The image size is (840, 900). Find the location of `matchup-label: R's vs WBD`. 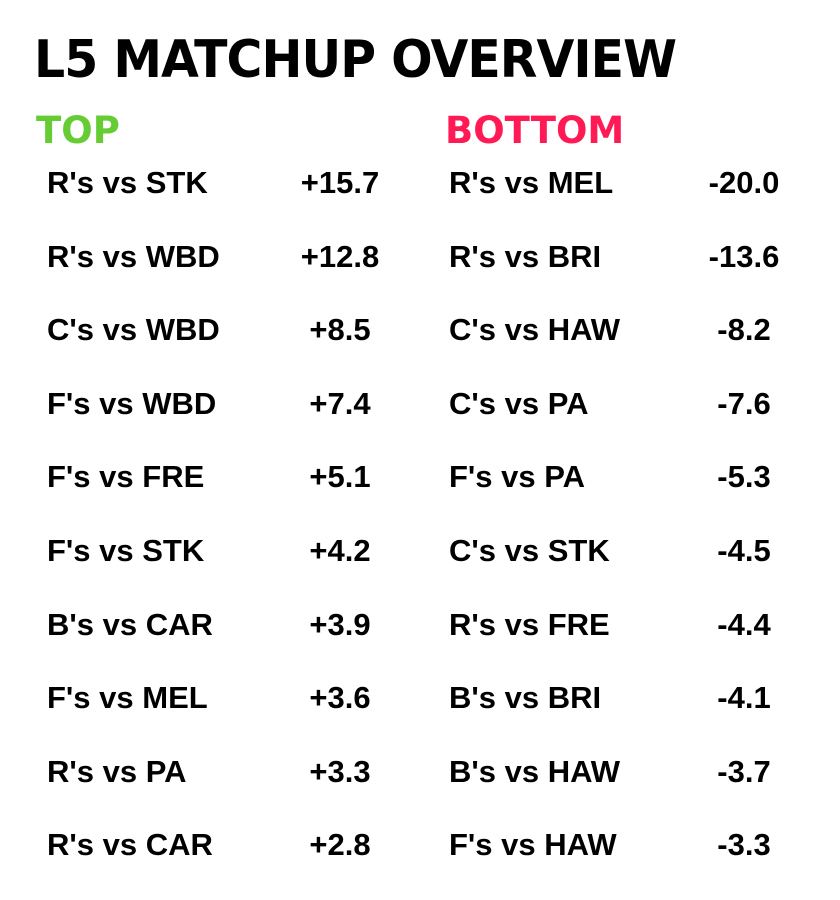

matchup-label: R's vs WBD is located at coordinates (133, 256).